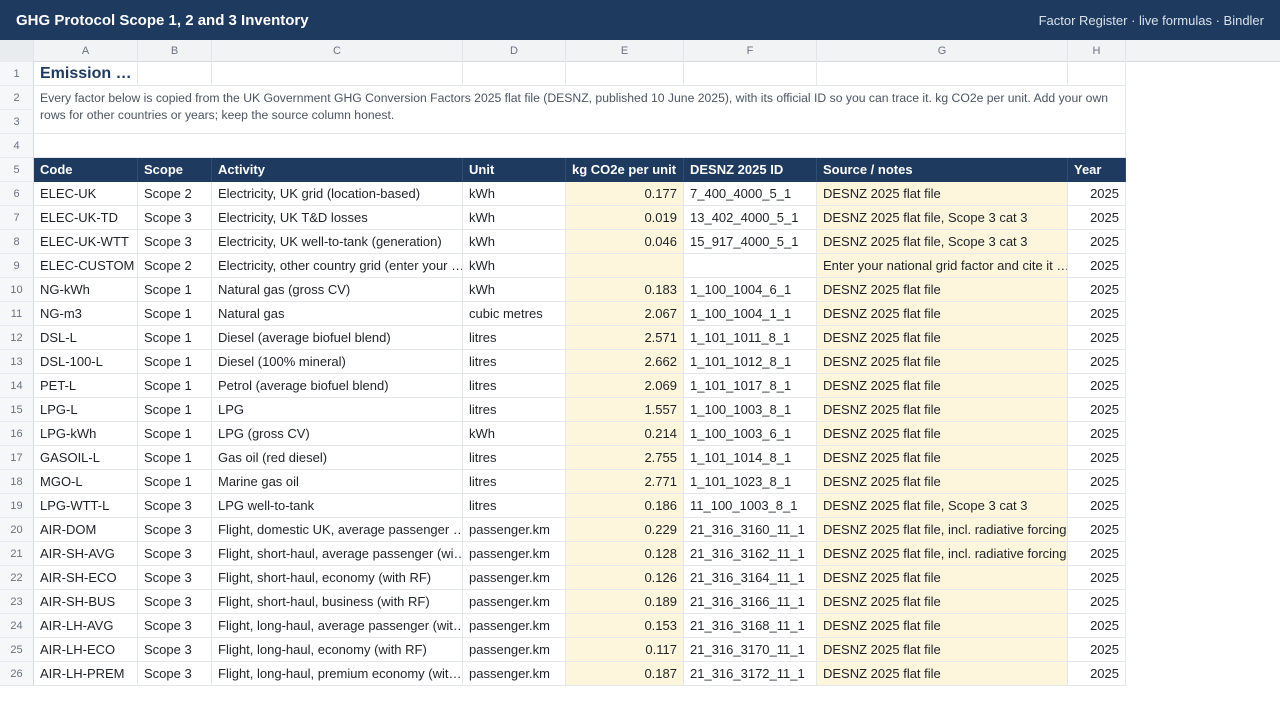 This screenshot has height=720, width=1280. I want to click on header-factor: kg CO2e per unit, so click(625, 170).